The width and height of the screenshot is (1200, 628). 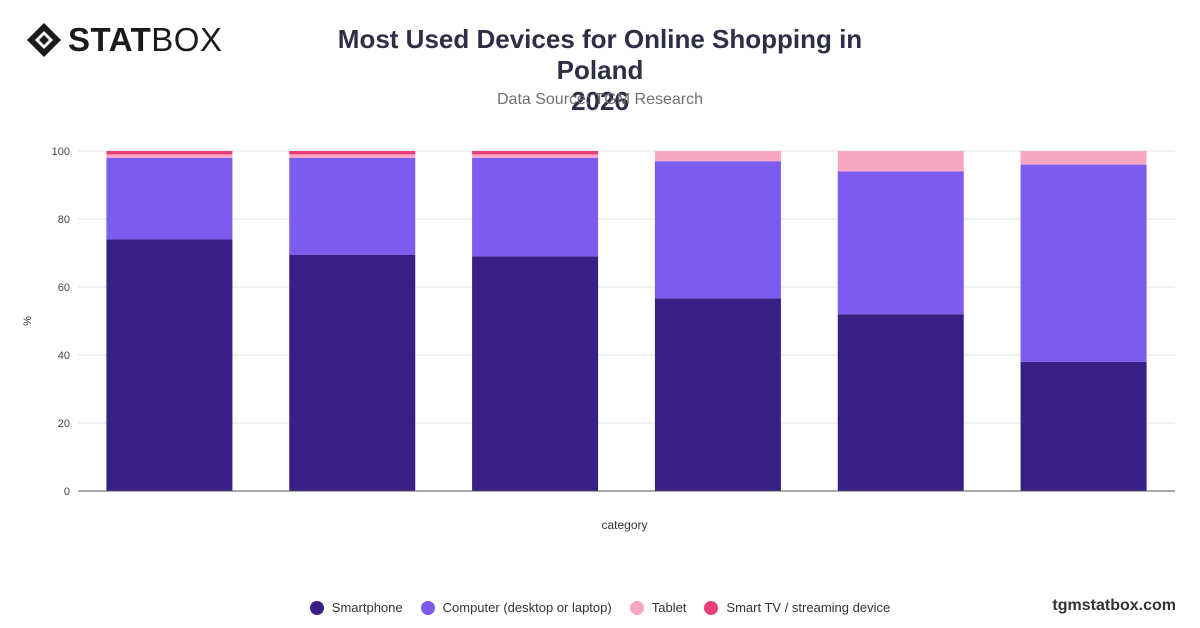 I want to click on logo-wordmark-light: BOX, so click(x=187, y=39).